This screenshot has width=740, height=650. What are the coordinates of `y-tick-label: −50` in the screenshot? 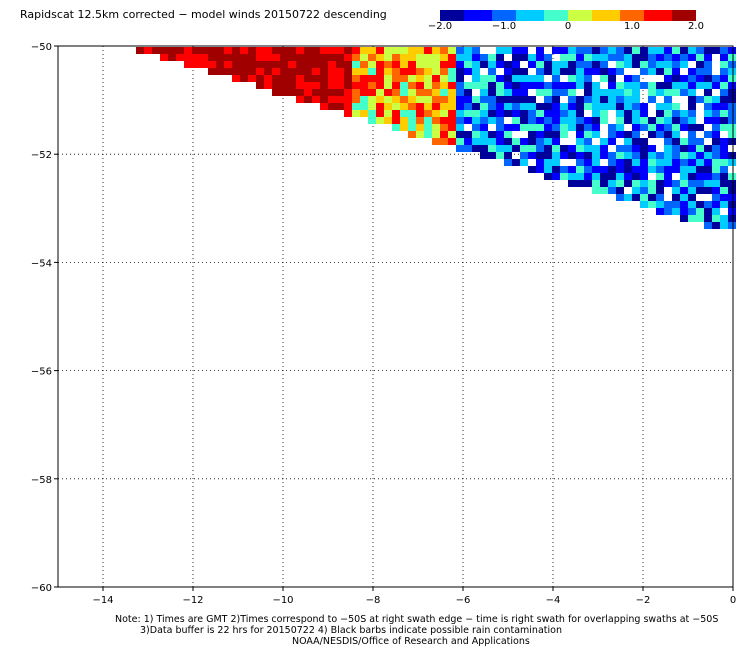 It's located at (41, 47).